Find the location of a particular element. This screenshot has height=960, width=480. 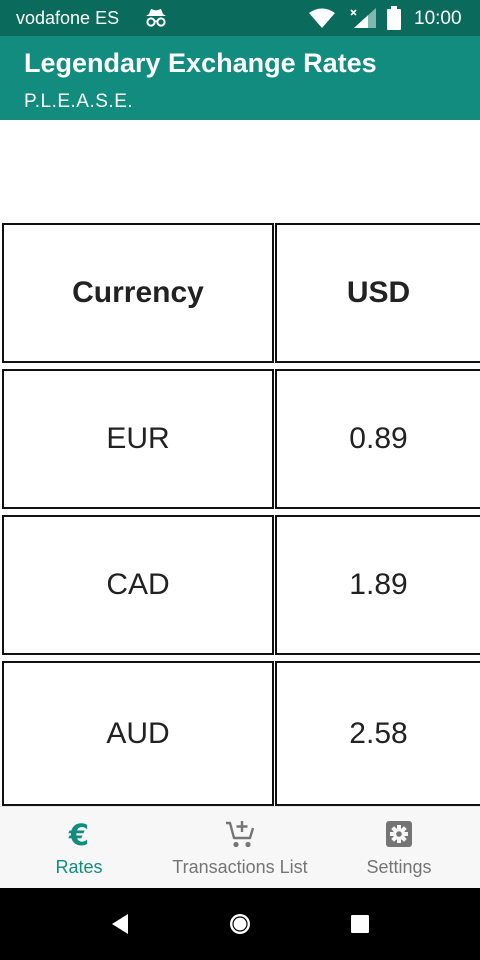

nav-item-rates: € Rates is located at coordinates (79, 848).